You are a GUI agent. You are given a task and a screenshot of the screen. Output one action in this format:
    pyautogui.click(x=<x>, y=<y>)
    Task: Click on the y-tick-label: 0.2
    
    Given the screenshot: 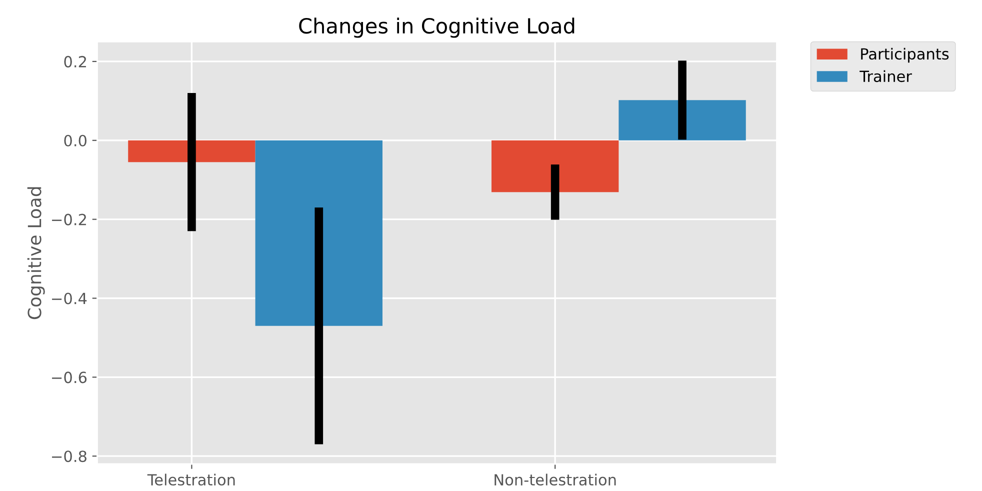 What is the action you would take?
    pyautogui.click(x=75, y=62)
    